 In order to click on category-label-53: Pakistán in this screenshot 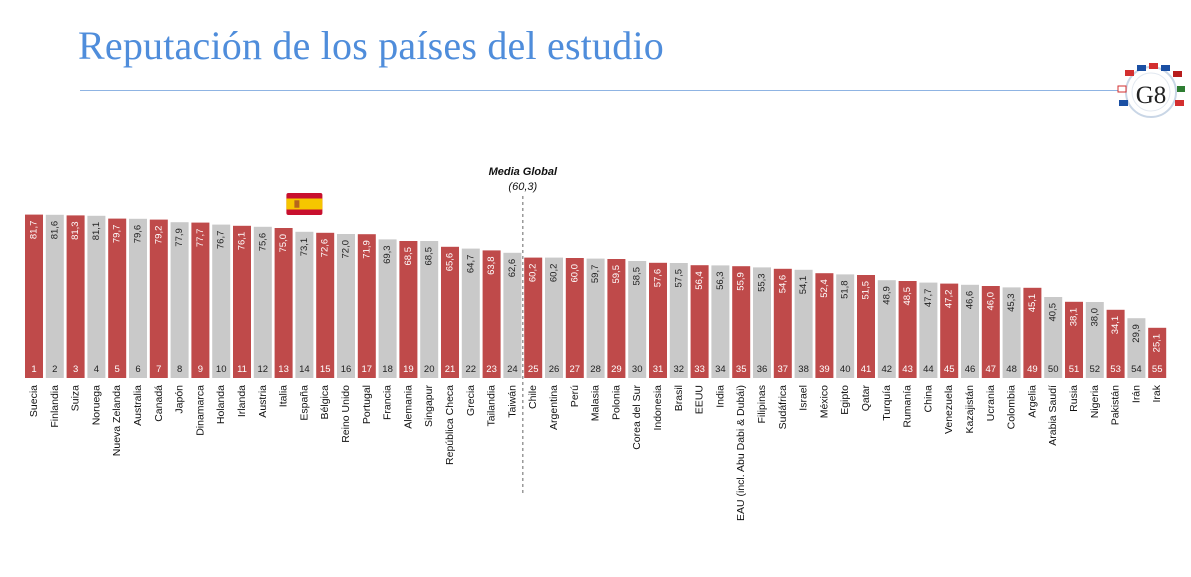, I will do `click(1116, 405)`.